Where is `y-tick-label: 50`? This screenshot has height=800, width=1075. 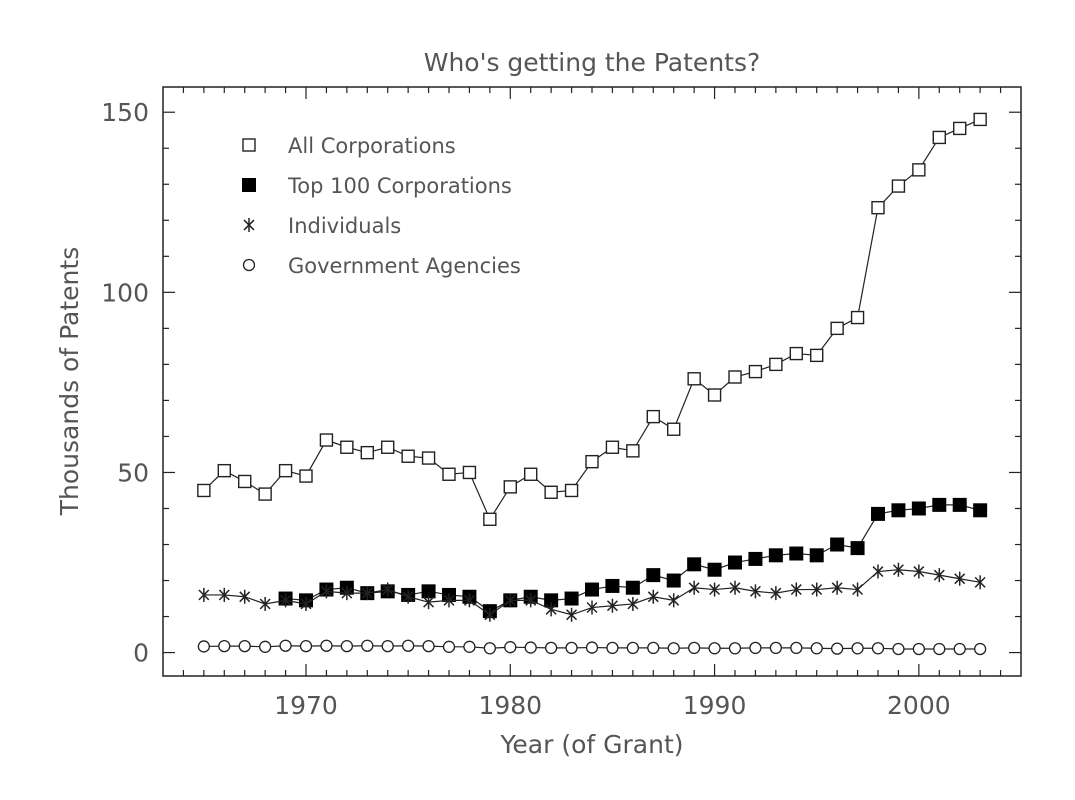 y-tick-label: 50 is located at coordinates (133, 472).